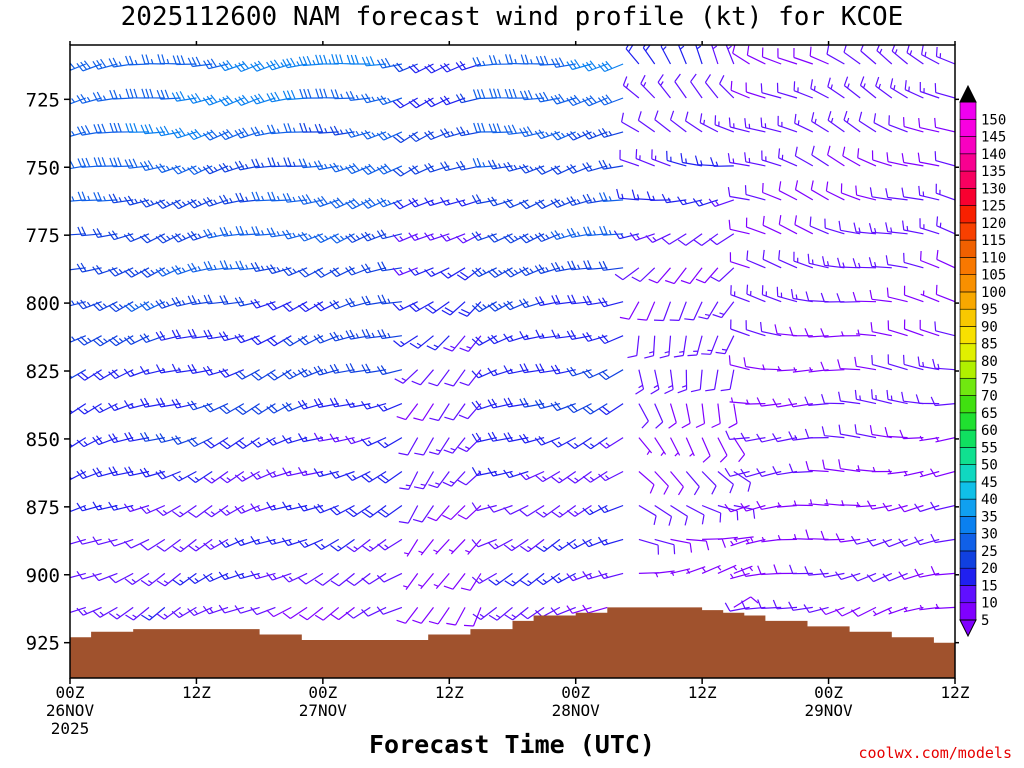  What do you see at coordinates (935, 753) in the screenshot?
I see `credit-link: coolwx.com/models` at bounding box center [935, 753].